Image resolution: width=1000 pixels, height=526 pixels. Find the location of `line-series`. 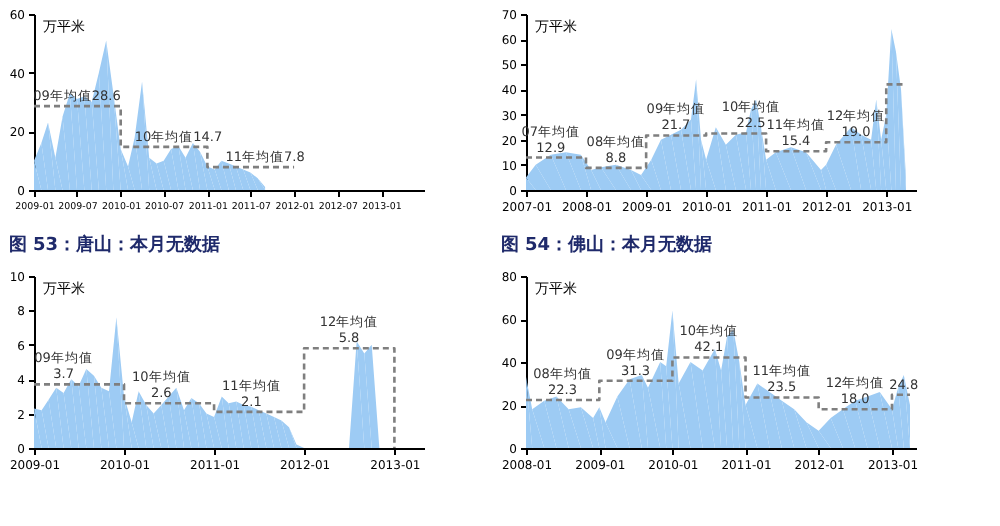

line-series is located at coordinates (214, 398).